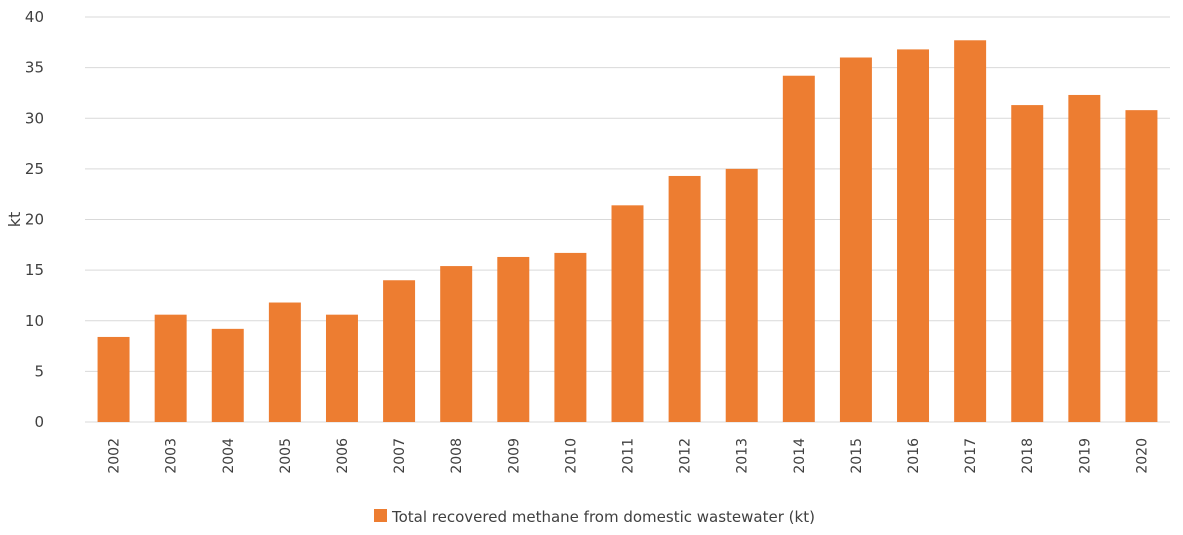 The width and height of the screenshot is (1183, 535). I want to click on x-tick-label: 2010, so click(571, 456).